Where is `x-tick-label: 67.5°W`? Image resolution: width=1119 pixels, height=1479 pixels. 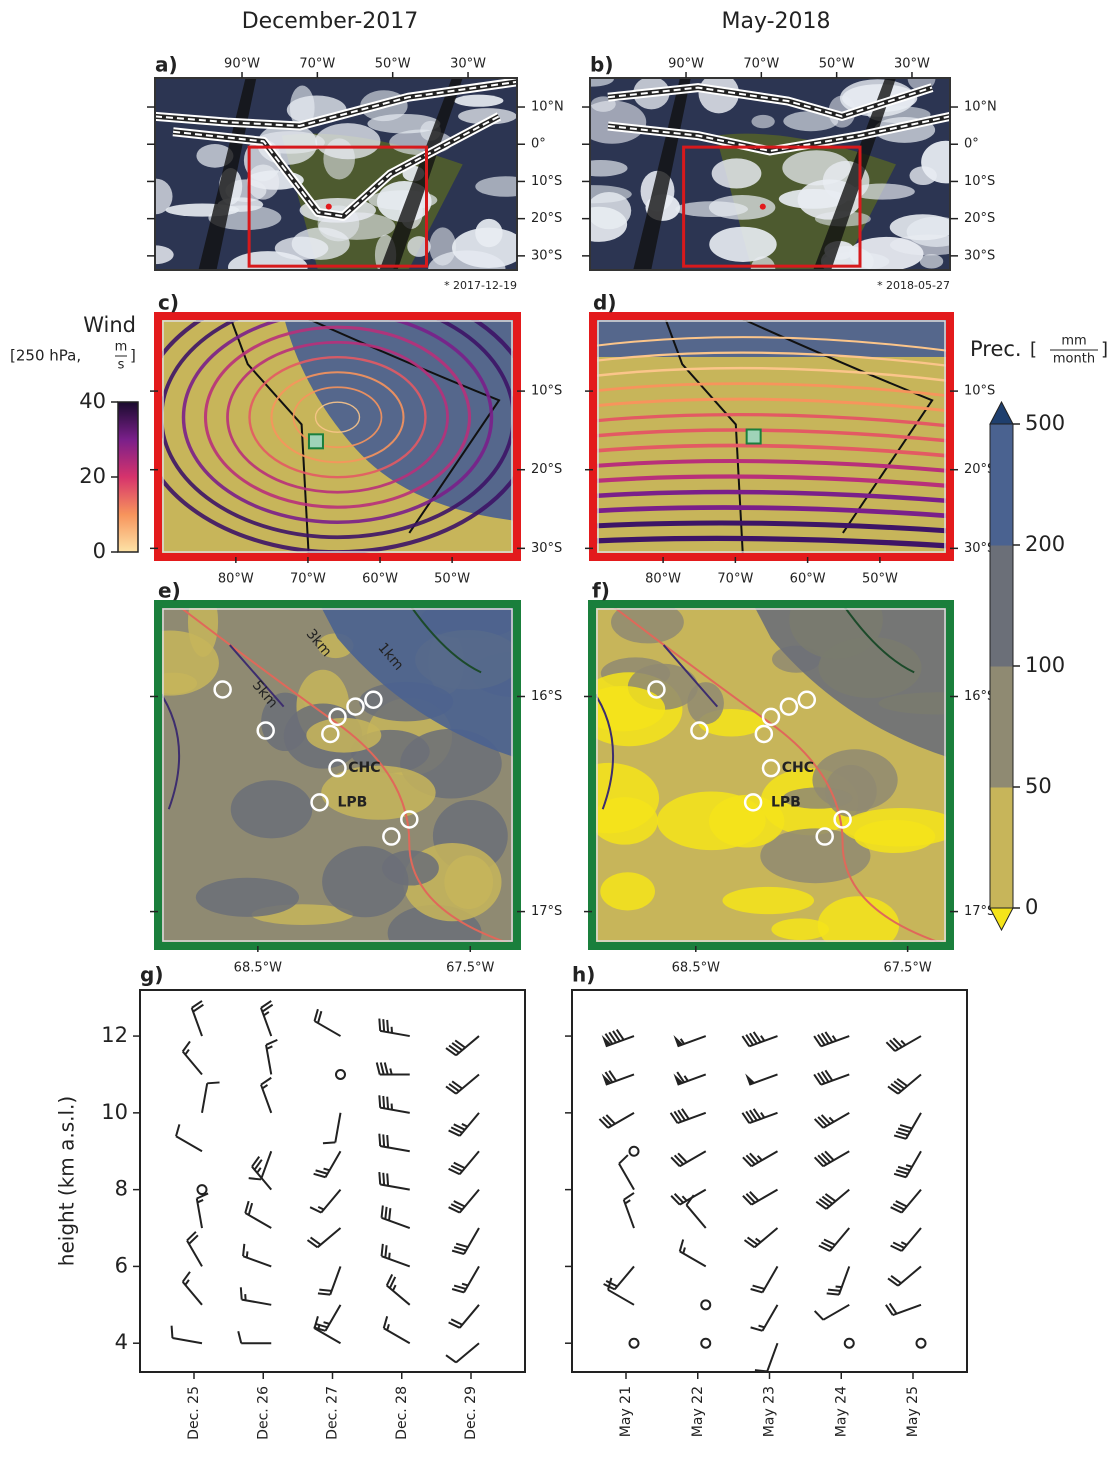 x-tick-label: 67.5°W is located at coordinates (907, 968).